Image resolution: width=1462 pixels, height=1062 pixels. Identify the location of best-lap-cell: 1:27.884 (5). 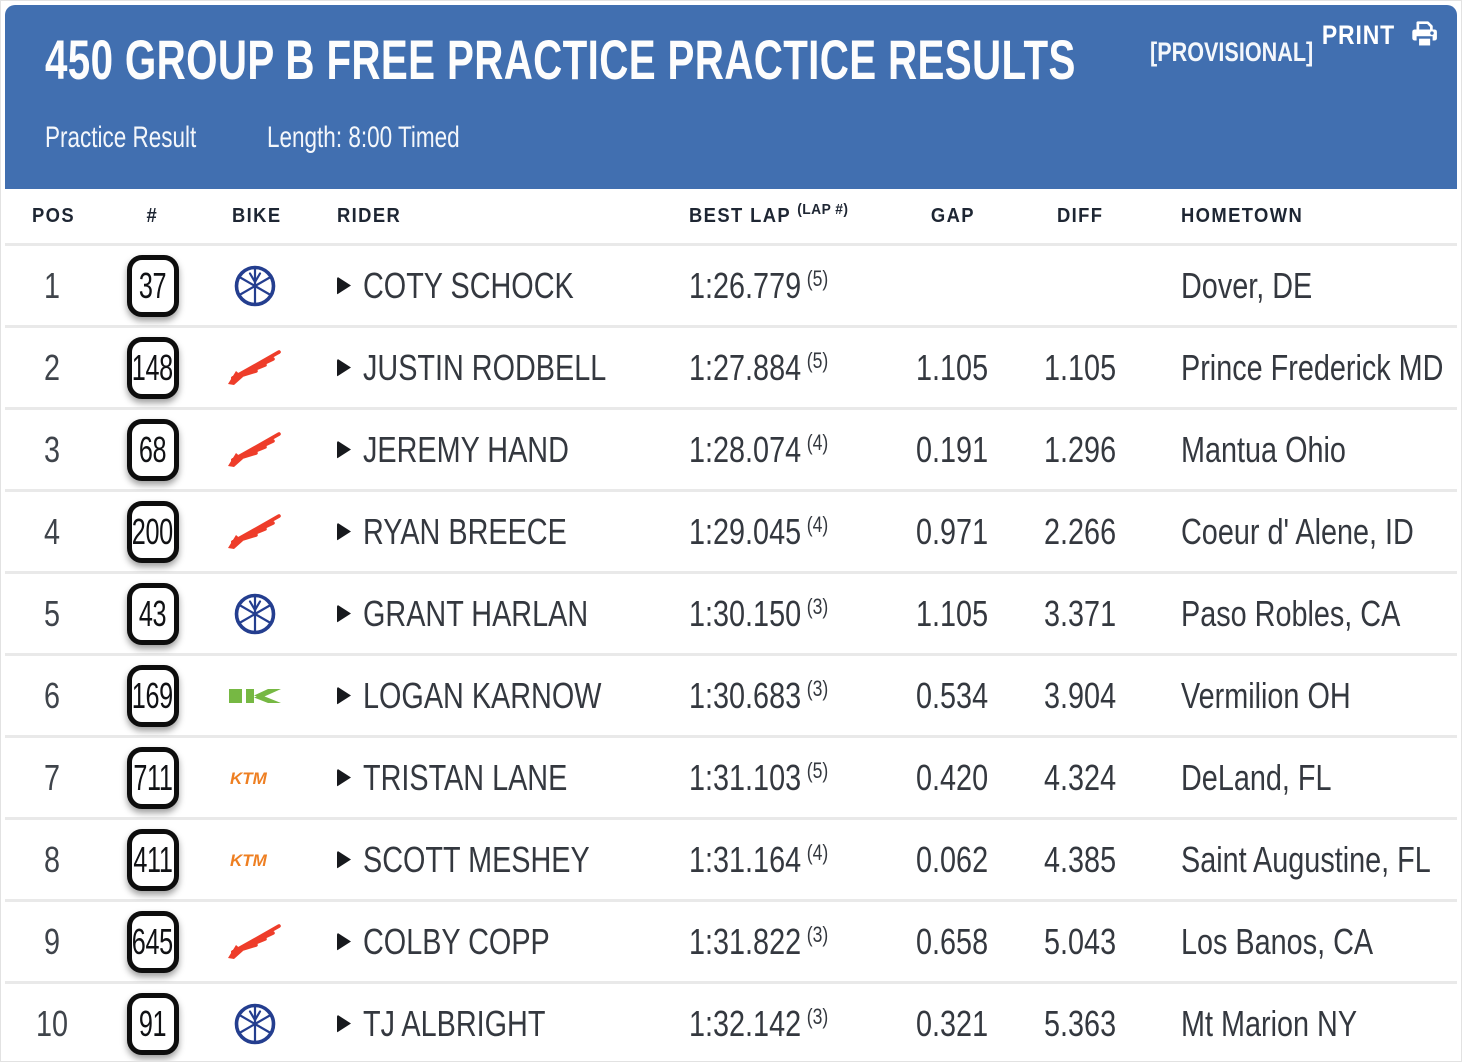
(782, 368).